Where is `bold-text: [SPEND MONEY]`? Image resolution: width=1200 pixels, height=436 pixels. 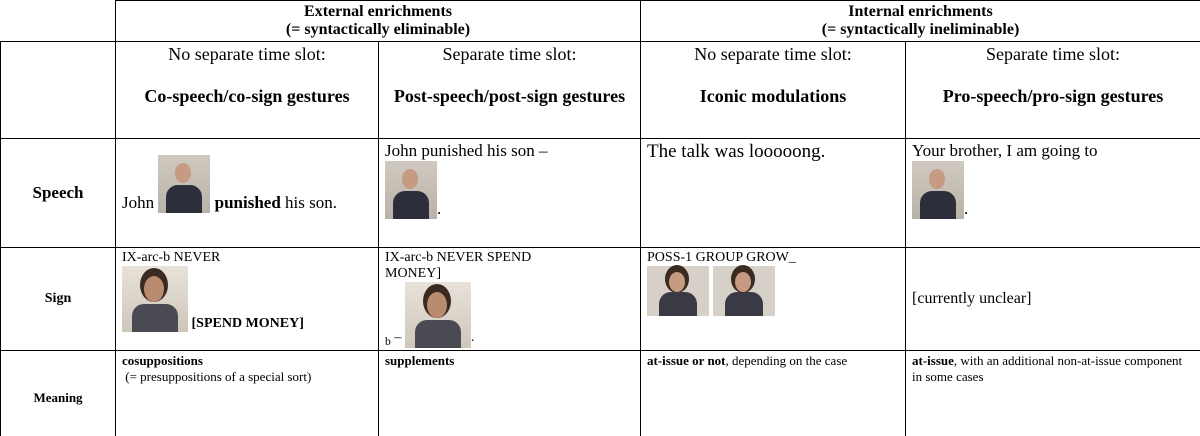
bold-text: [SPEND MONEY] is located at coordinates (247, 323).